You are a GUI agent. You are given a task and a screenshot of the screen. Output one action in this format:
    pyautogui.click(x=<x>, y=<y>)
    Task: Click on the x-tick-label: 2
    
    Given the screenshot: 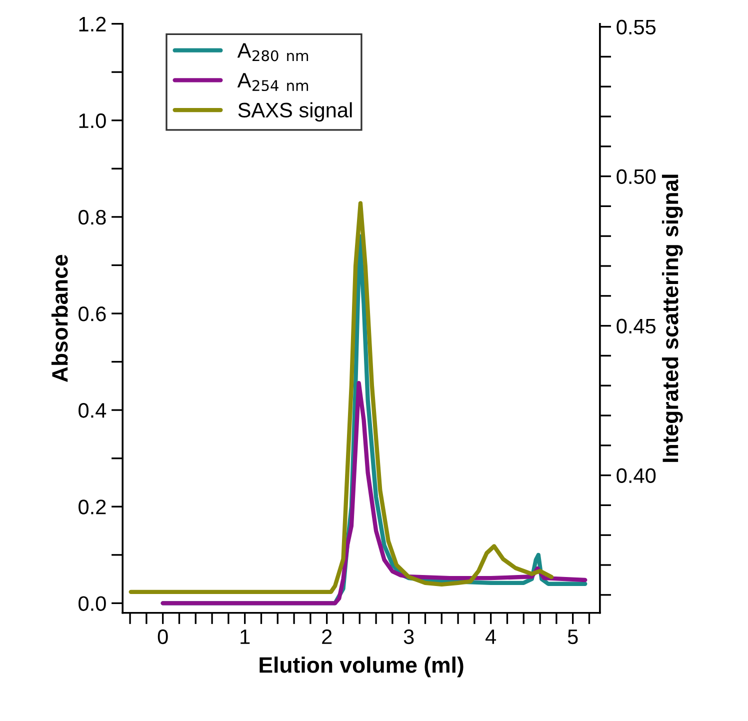 What is the action you would take?
    pyautogui.click(x=327, y=636)
    